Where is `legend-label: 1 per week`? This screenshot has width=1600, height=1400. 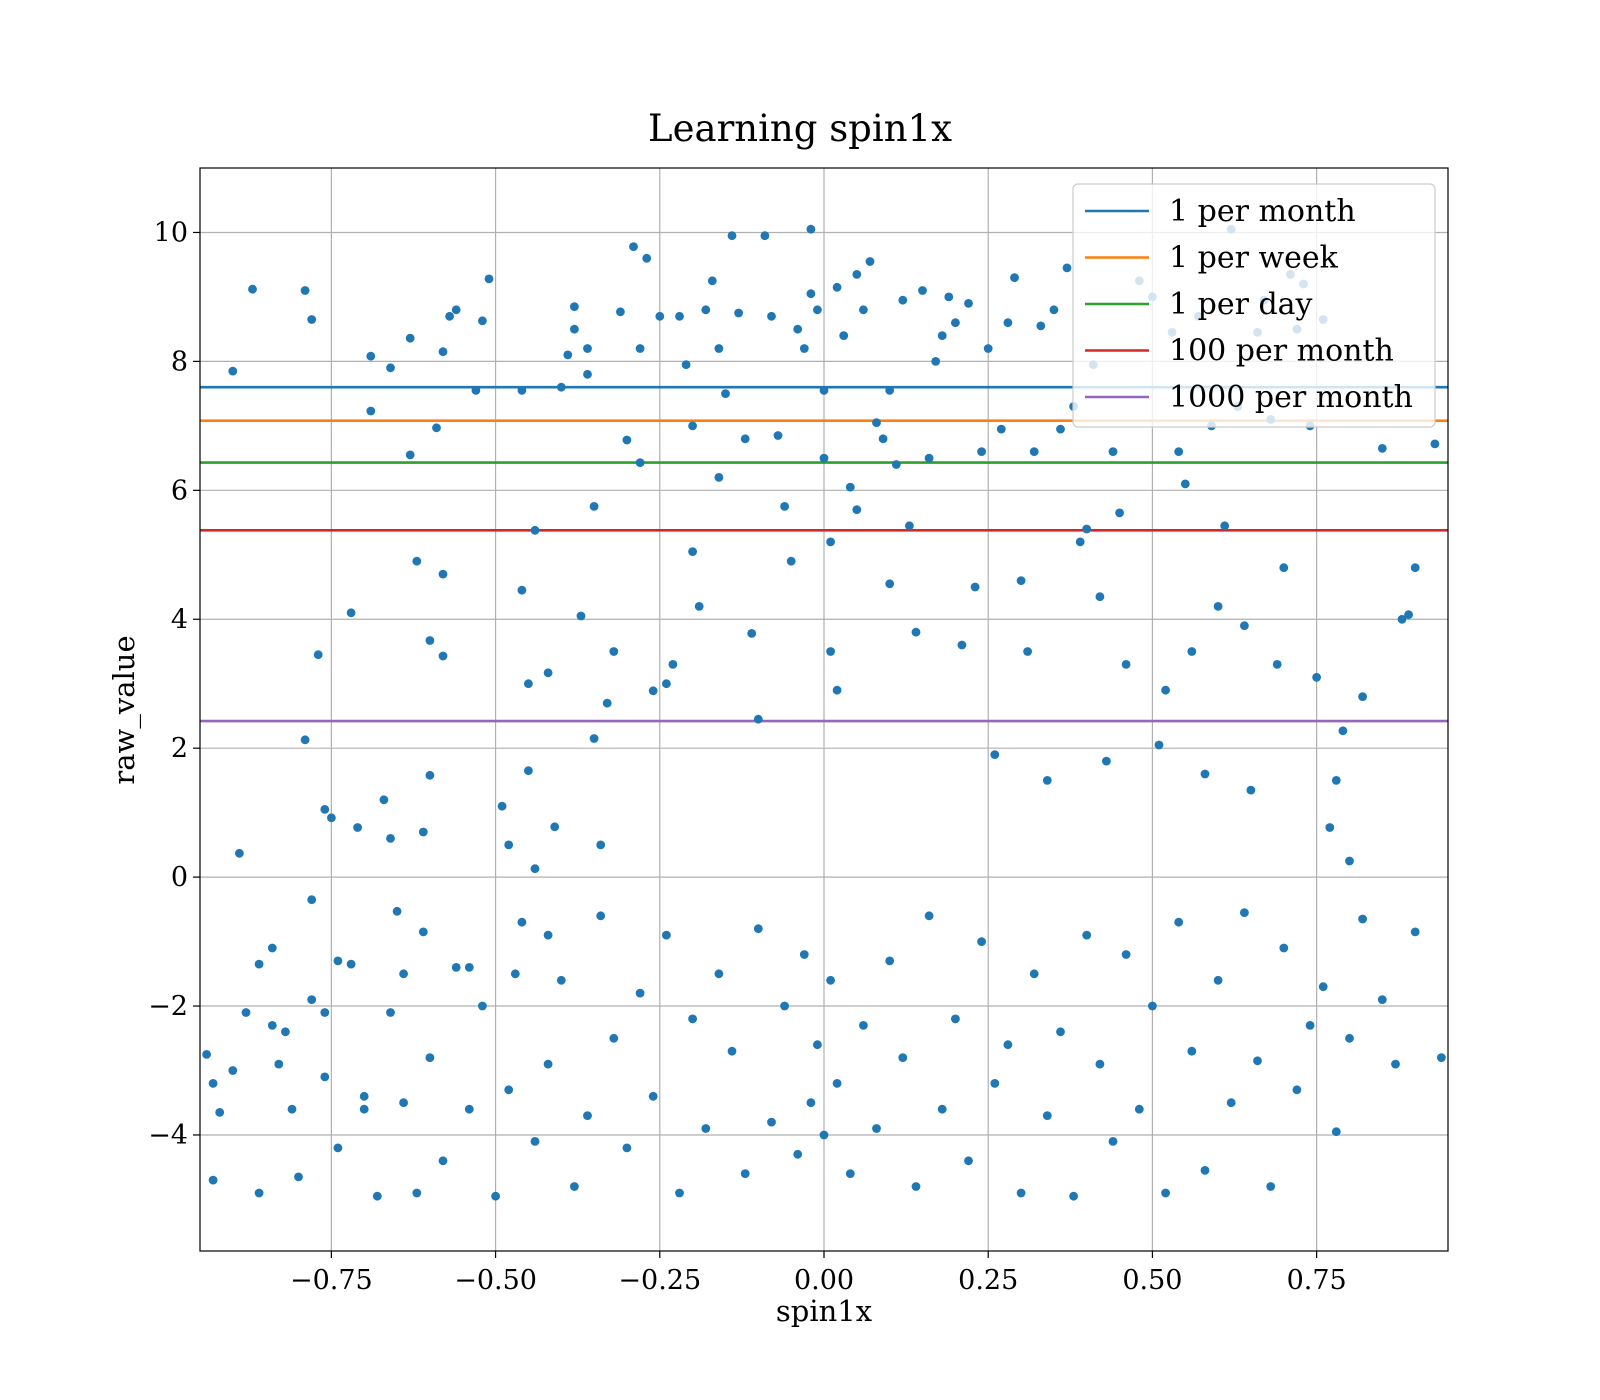 legend-label: 1 per week is located at coordinates (1254, 258).